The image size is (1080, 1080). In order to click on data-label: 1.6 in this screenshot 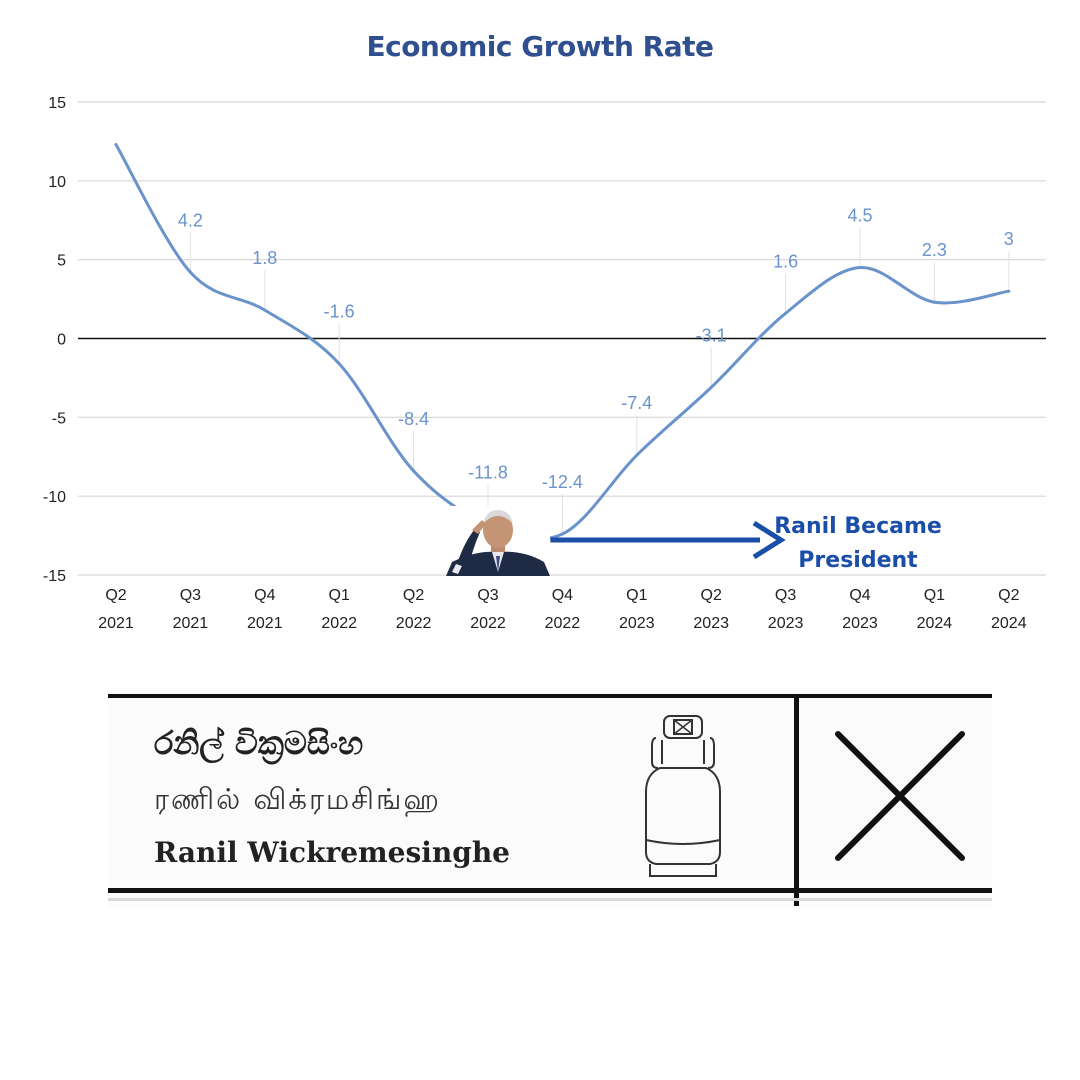, I will do `click(785, 261)`.